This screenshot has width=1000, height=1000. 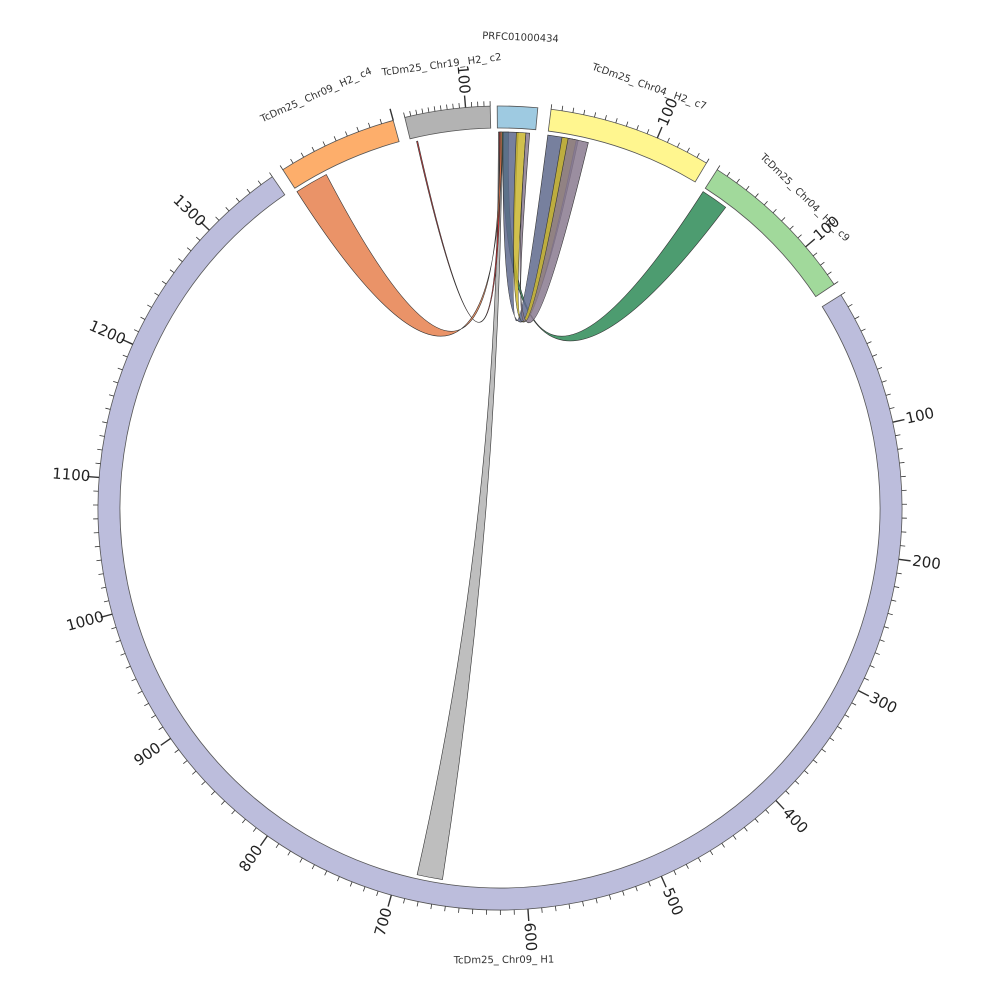 I want to click on tick-label-s4-1100: 1100, so click(x=71, y=474).